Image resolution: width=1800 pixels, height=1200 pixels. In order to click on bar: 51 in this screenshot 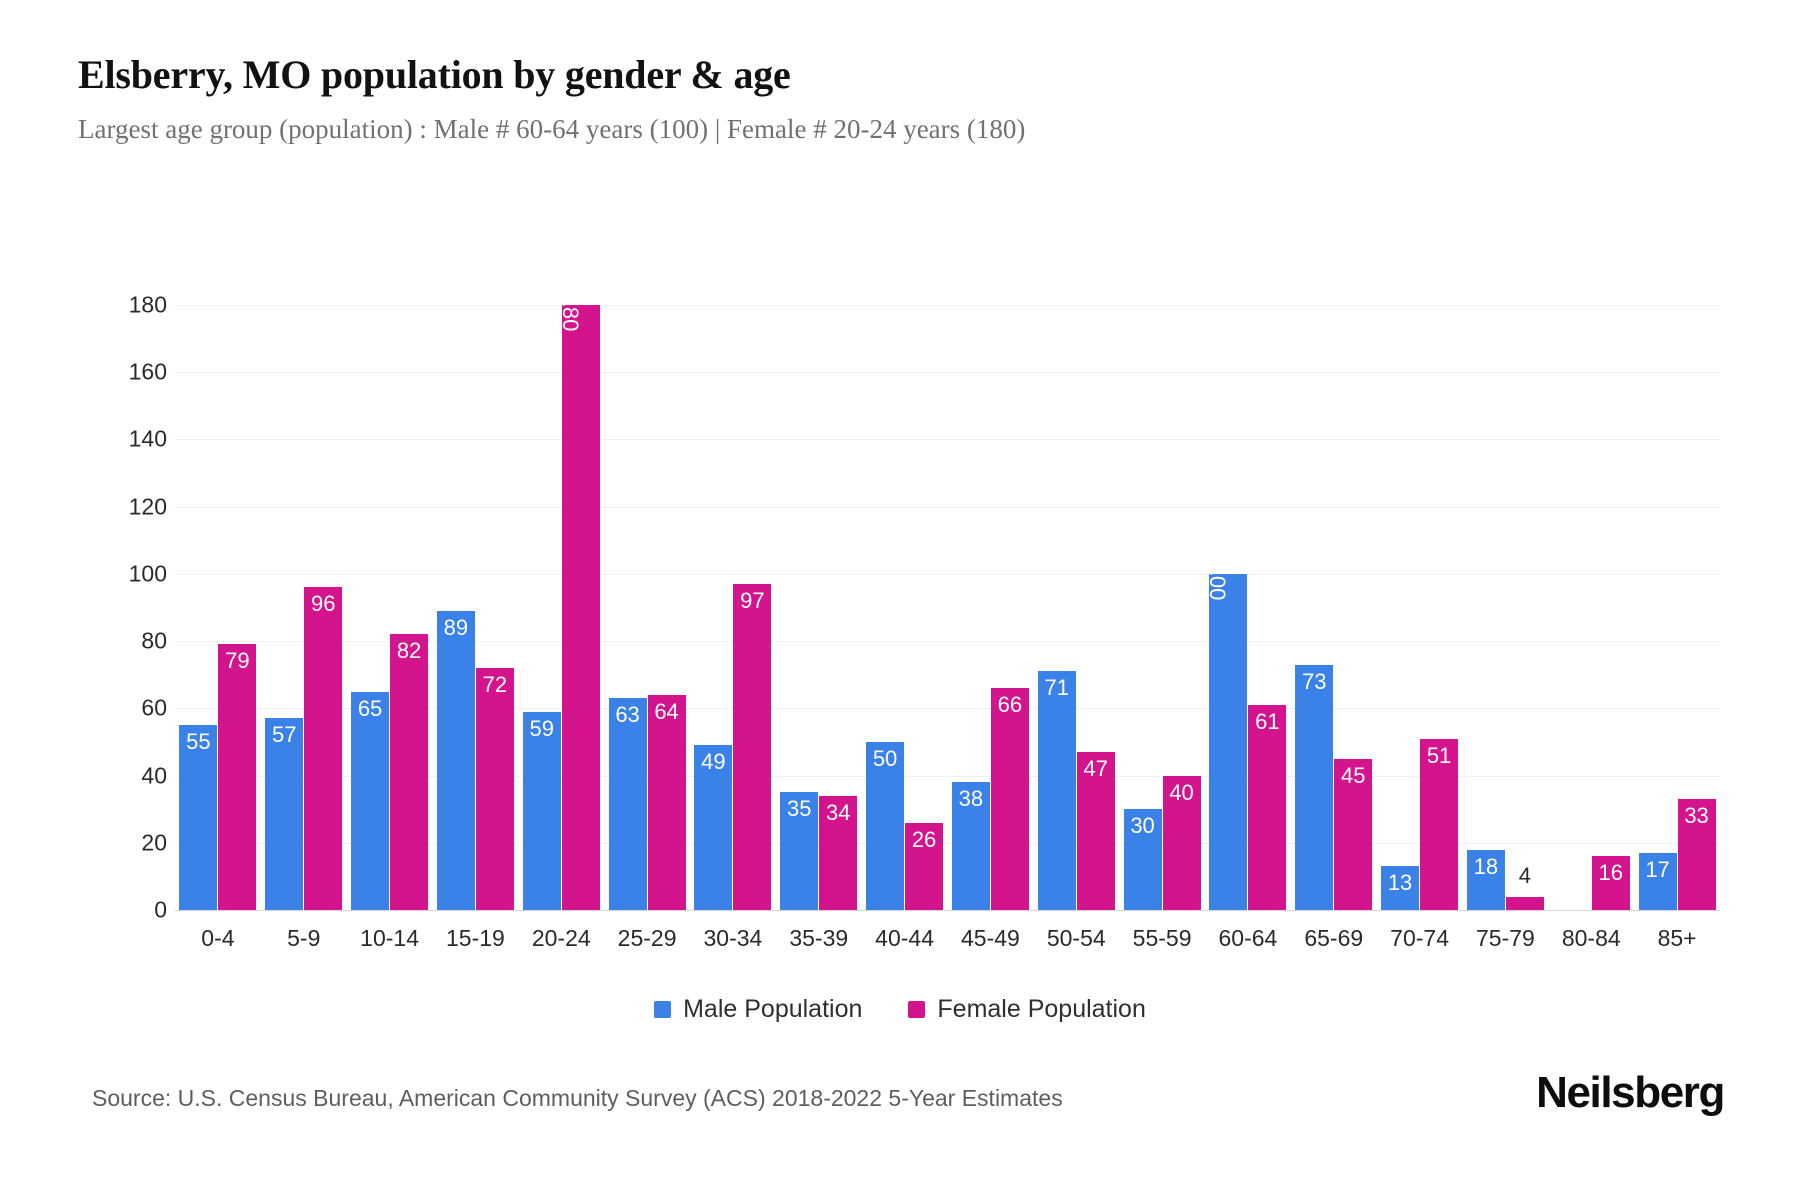, I will do `click(1439, 824)`.